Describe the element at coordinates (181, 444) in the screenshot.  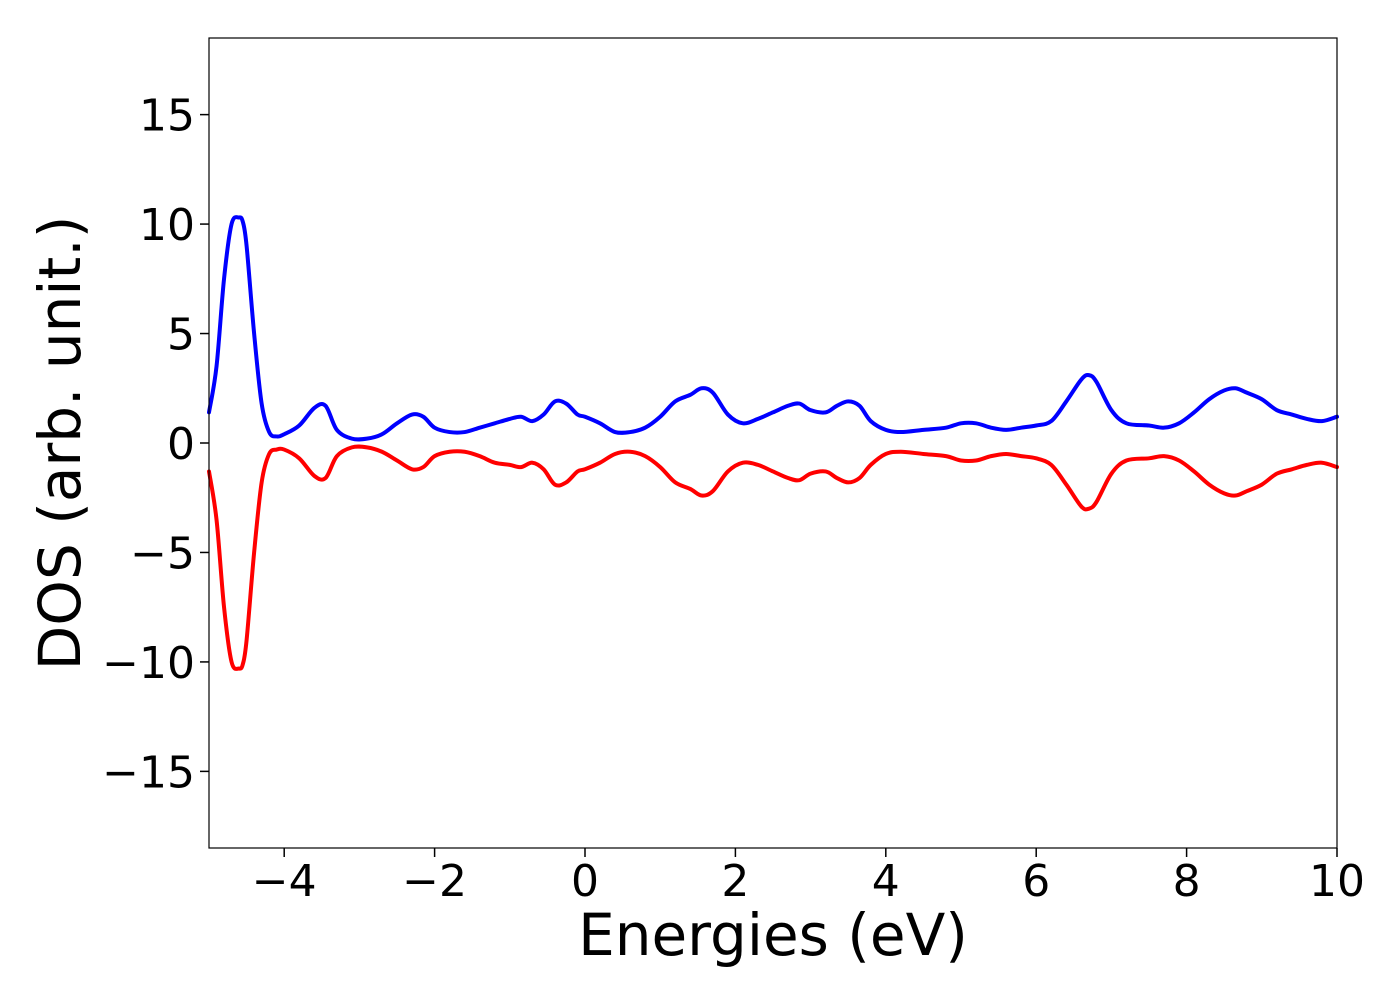
I see `y-tick-label: 0` at that location.